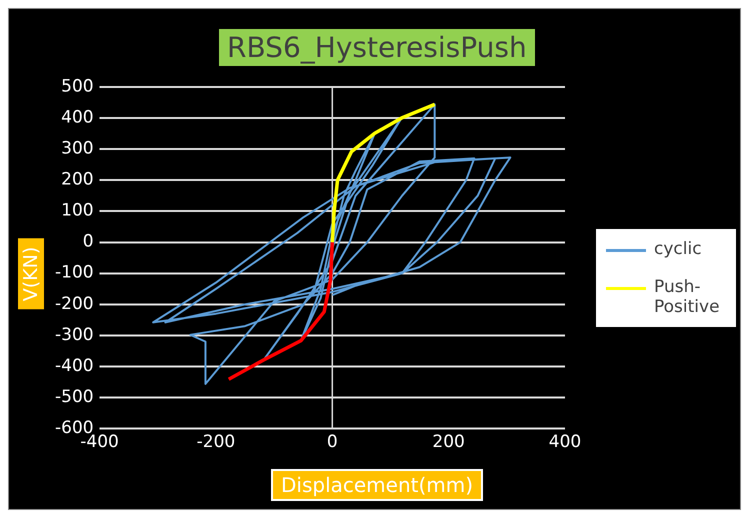  Describe the element at coordinates (88, 242) in the screenshot. I see `y-tick-label: 0` at that location.